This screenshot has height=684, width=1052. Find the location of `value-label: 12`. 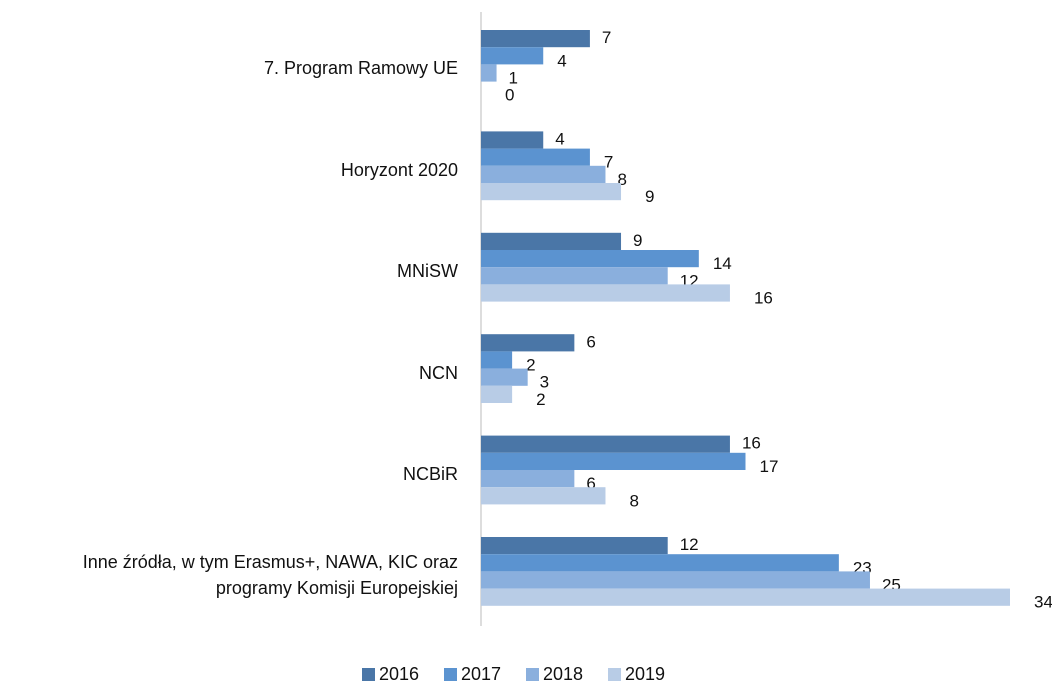

value-label: 12 is located at coordinates (689, 544).